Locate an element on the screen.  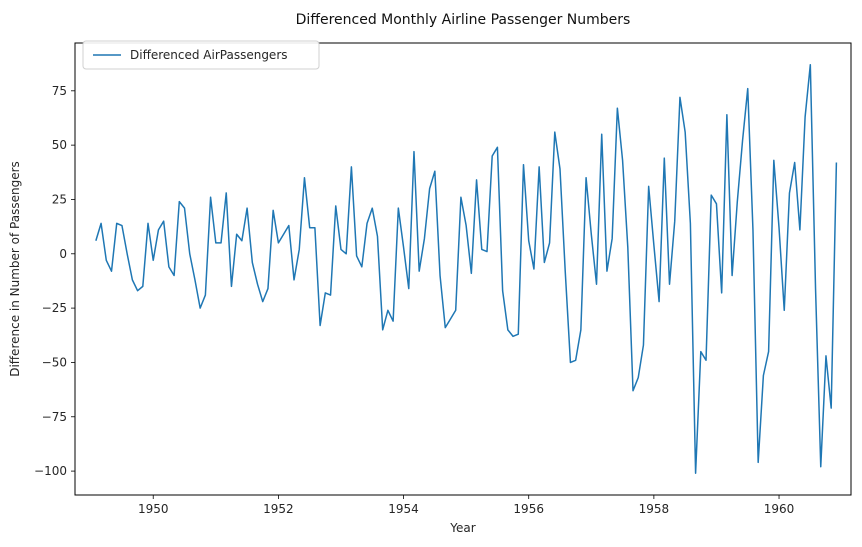
x-tick-label: 1958 is located at coordinates (654, 509).